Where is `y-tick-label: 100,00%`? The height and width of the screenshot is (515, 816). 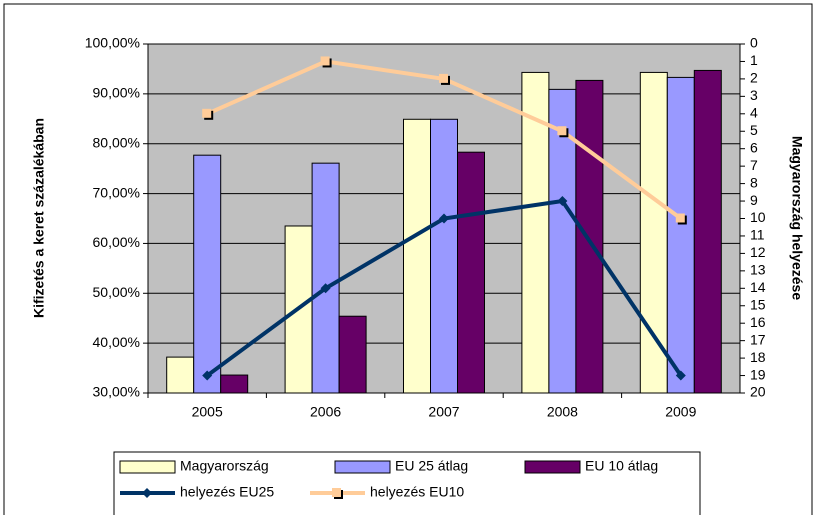 y-tick-label: 100,00% is located at coordinates (112, 43).